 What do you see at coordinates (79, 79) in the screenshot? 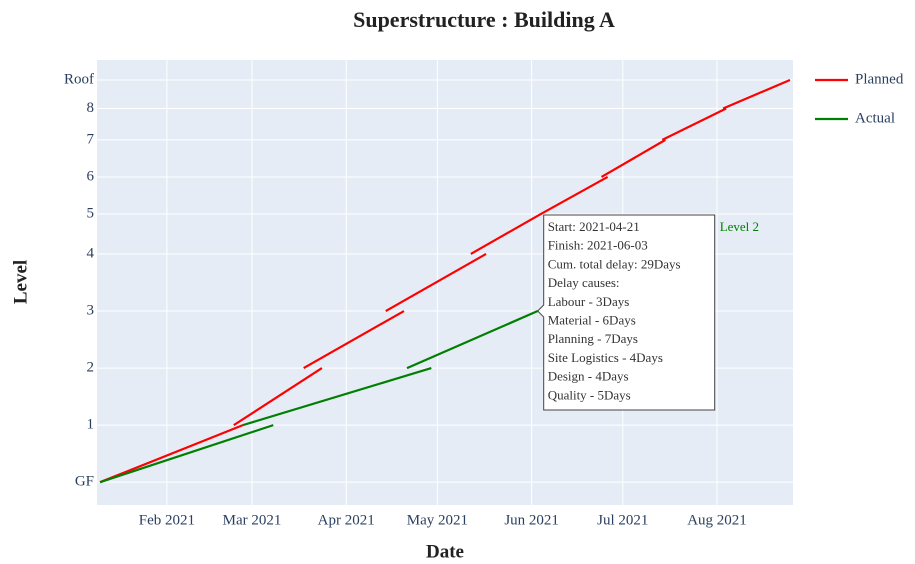
I see `y-tick-label: Roof` at bounding box center [79, 79].